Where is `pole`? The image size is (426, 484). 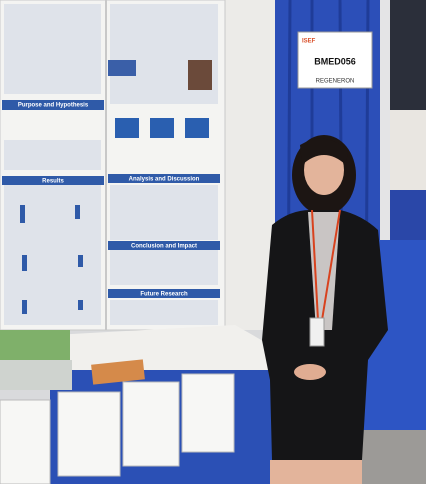 pole is located at coordinates (385, 165).